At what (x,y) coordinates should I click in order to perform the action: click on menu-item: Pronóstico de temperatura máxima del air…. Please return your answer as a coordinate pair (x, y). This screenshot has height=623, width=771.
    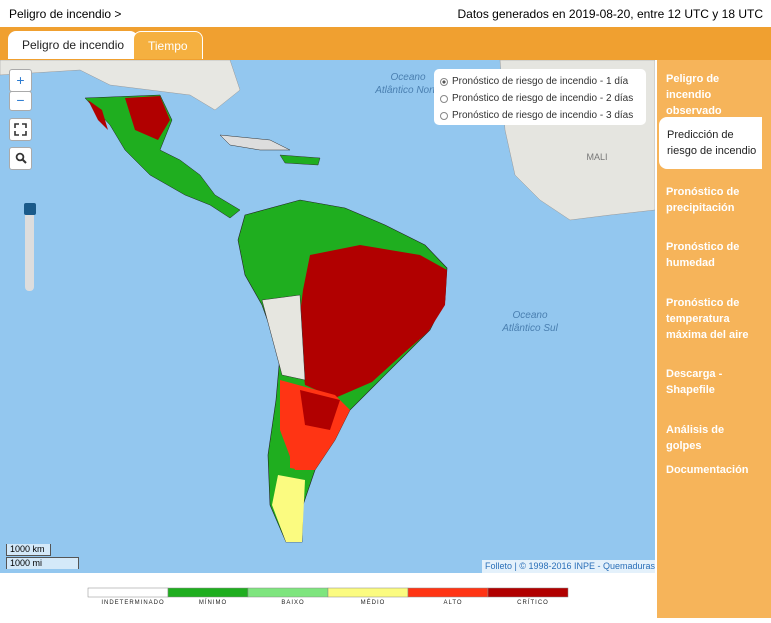
    Looking at the image, I should click on (707, 319).